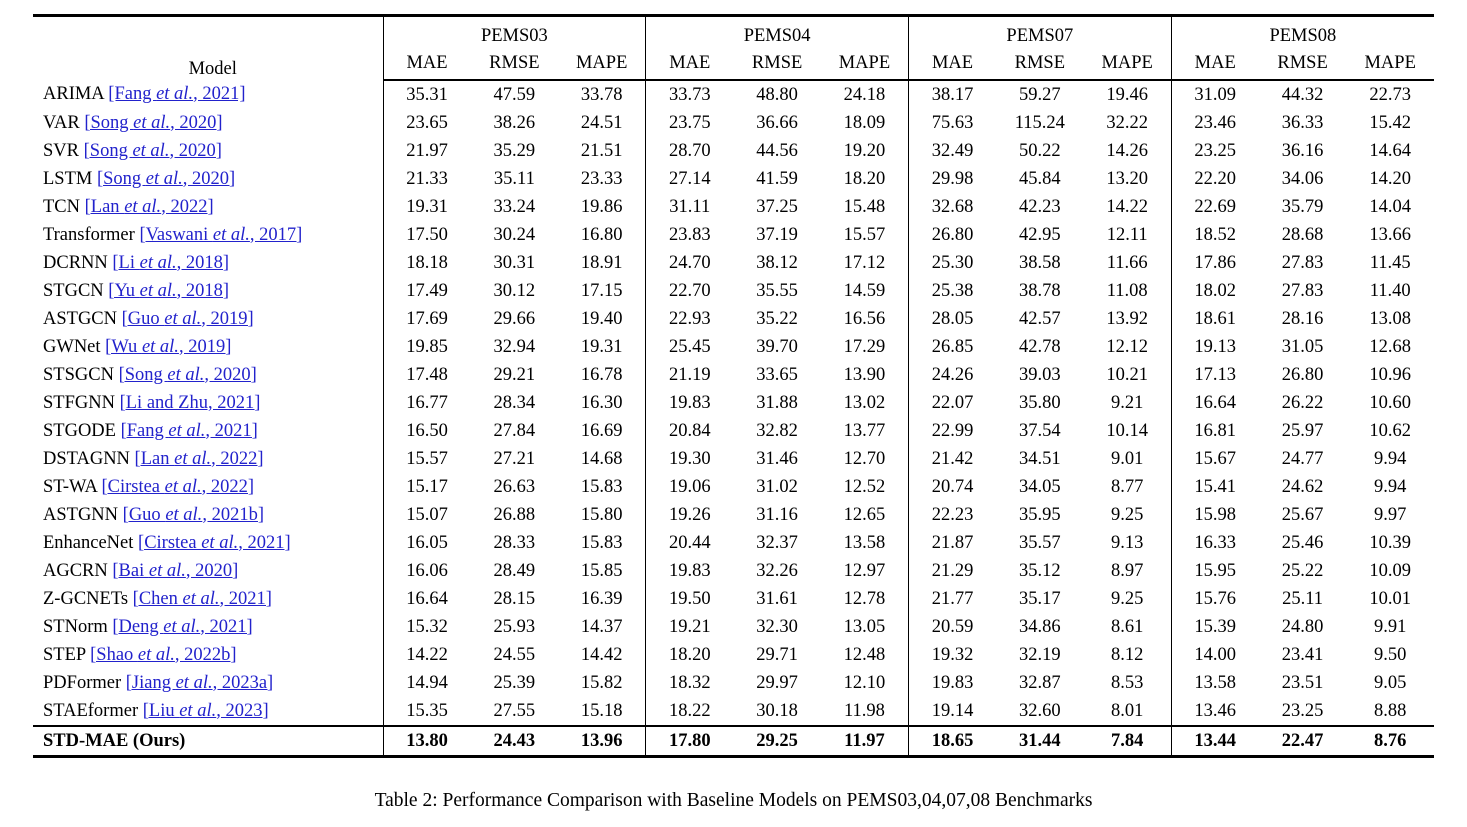 This screenshot has width=1467, height=827. I want to click on metric-value-cell: 15.80, so click(601, 514).